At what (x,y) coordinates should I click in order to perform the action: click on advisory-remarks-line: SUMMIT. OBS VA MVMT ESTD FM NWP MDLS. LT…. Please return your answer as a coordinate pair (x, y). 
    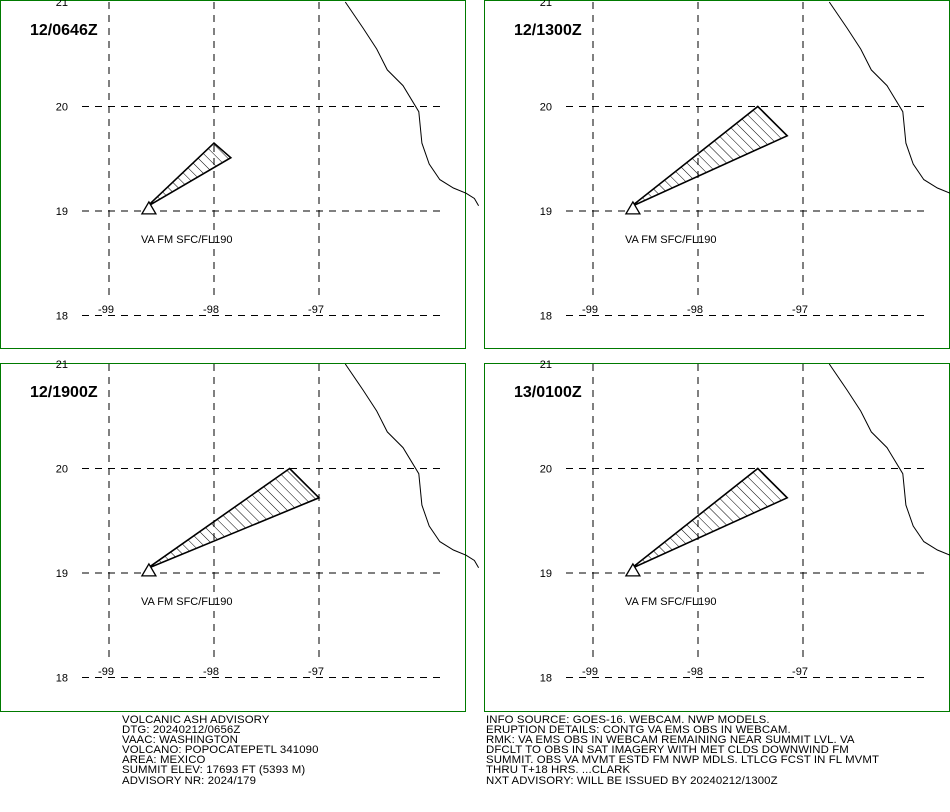
    Looking at the image, I should click on (682, 760).